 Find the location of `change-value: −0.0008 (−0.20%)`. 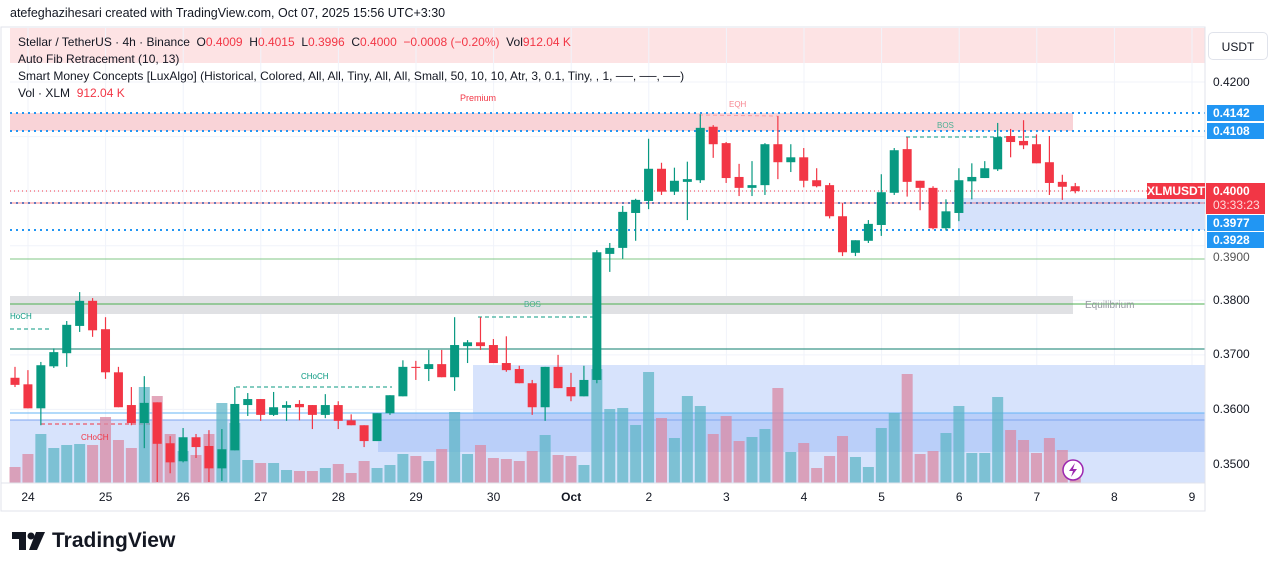

change-value: −0.0008 (−0.20%) is located at coordinates (451, 42).